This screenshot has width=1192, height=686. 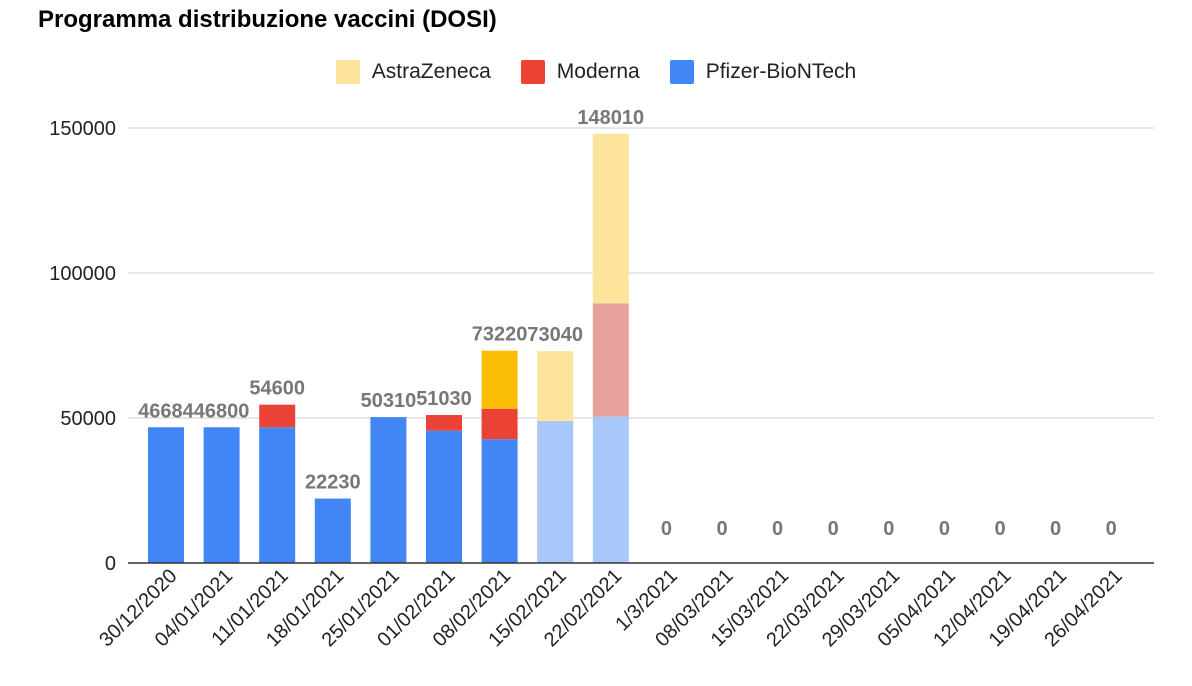 I want to click on legend-swatch-moderna, so click(x=532, y=72).